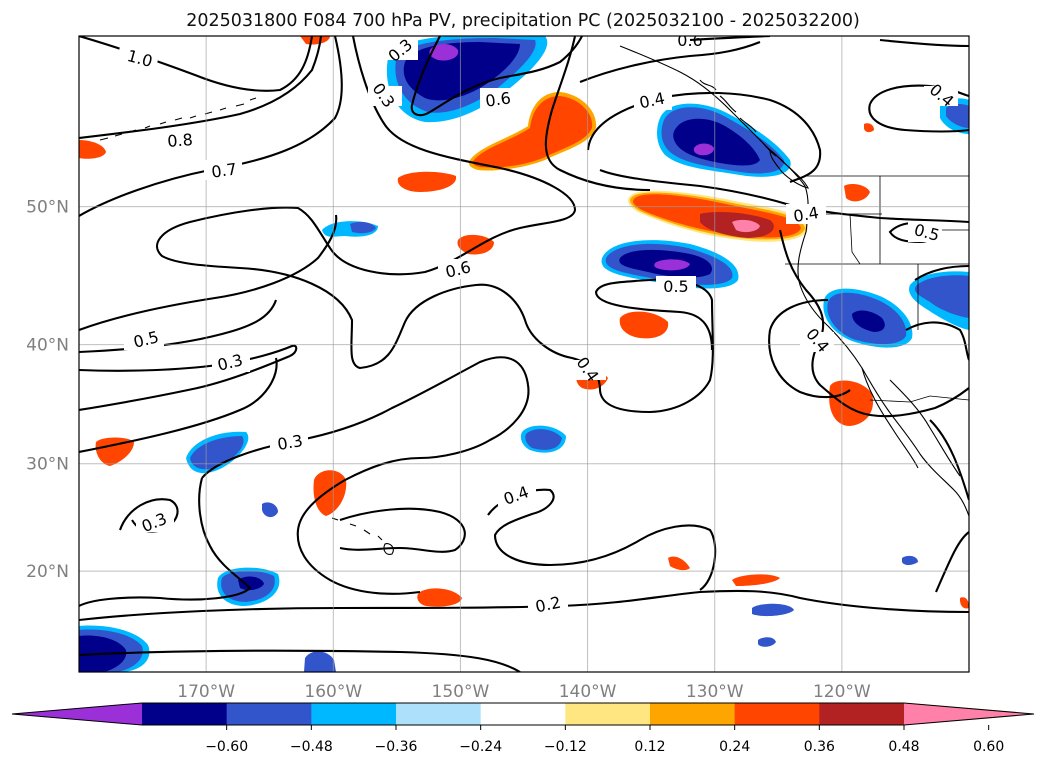  Describe the element at coordinates (819, 747) in the screenshot. I see `colorbar-tick-label: 0.36` at that location.